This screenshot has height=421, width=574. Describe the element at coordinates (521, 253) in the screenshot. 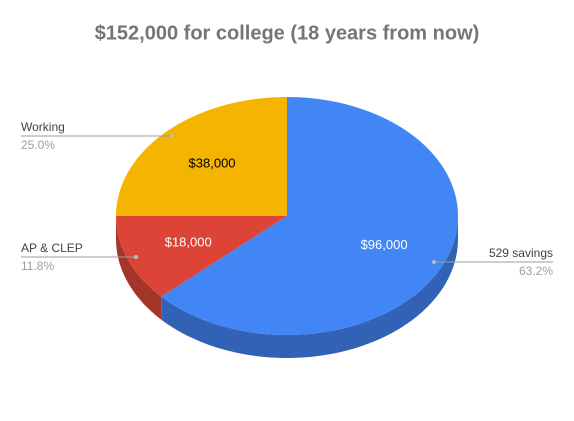

I see `legend-label: 529 savings` at that location.